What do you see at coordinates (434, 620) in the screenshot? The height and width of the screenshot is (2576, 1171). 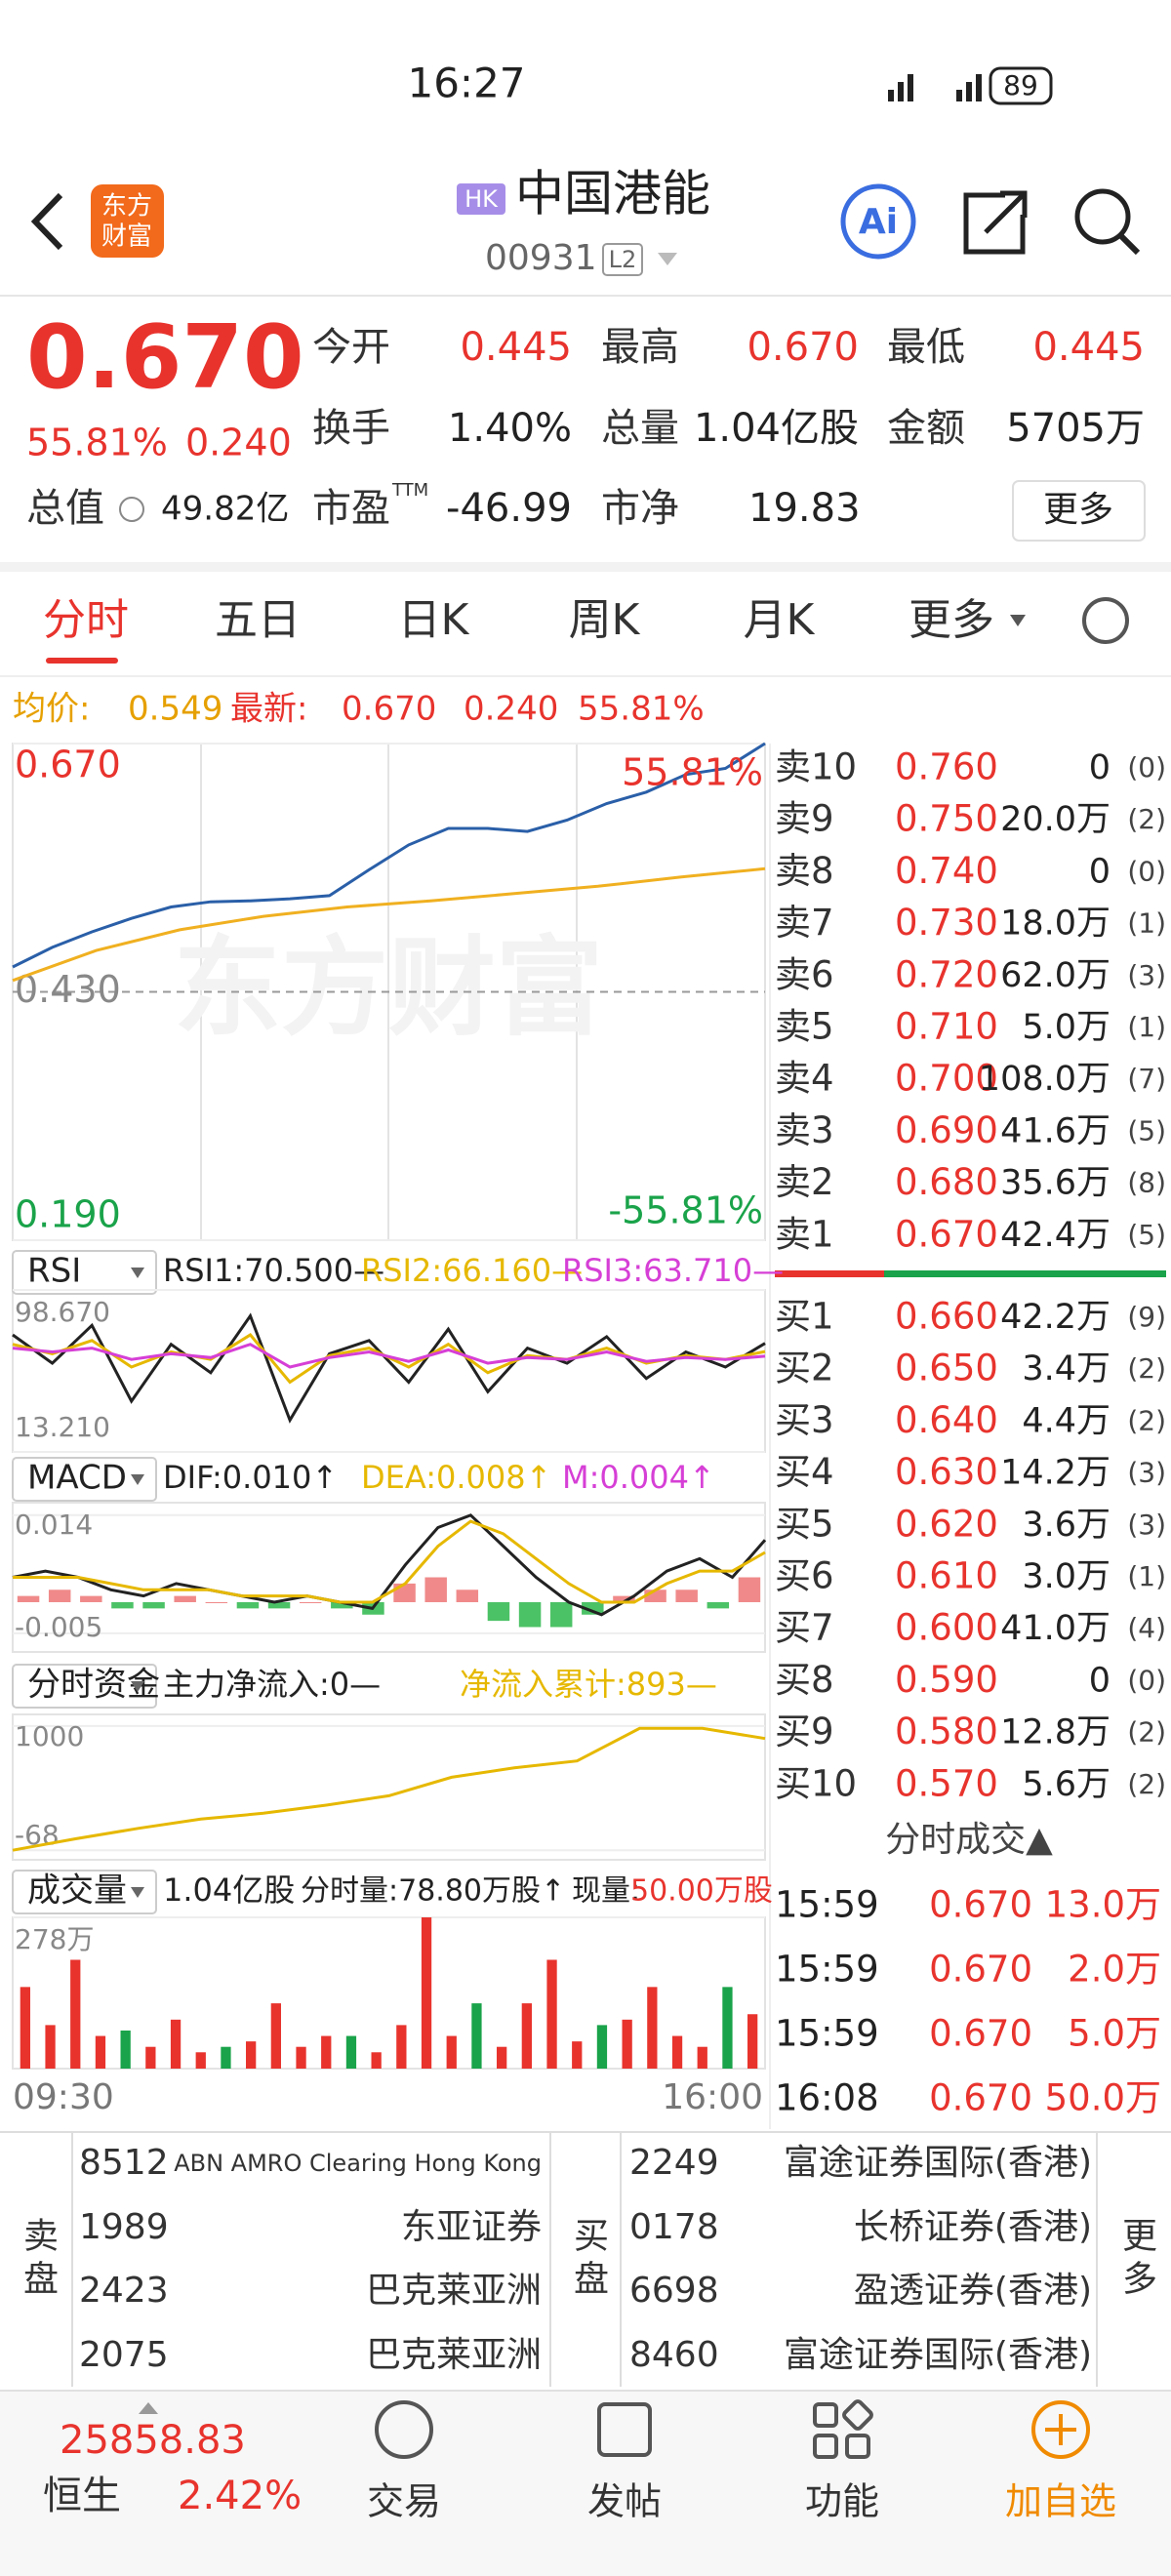 I see `tab: 日K` at bounding box center [434, 620].